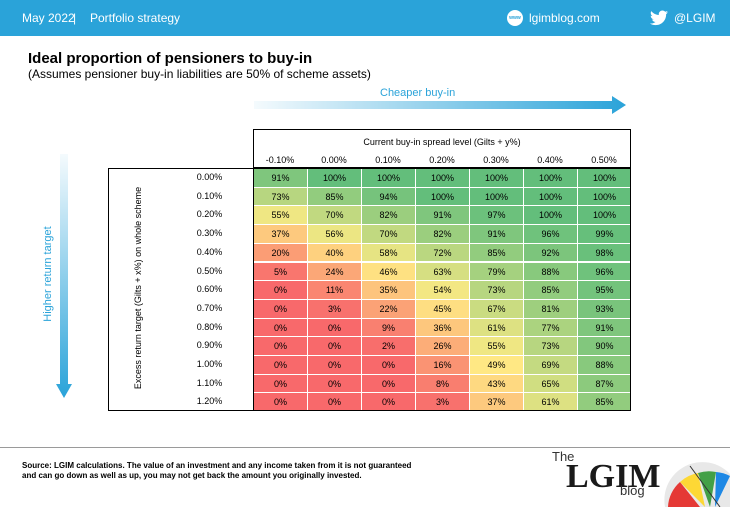 Image resolution: width=730 pixels, height=507 pixels. What do you see at coordinates (551, 253) in the screenshot?
I see `heatmap-cell: 92%` at bounding box center [551, 253].